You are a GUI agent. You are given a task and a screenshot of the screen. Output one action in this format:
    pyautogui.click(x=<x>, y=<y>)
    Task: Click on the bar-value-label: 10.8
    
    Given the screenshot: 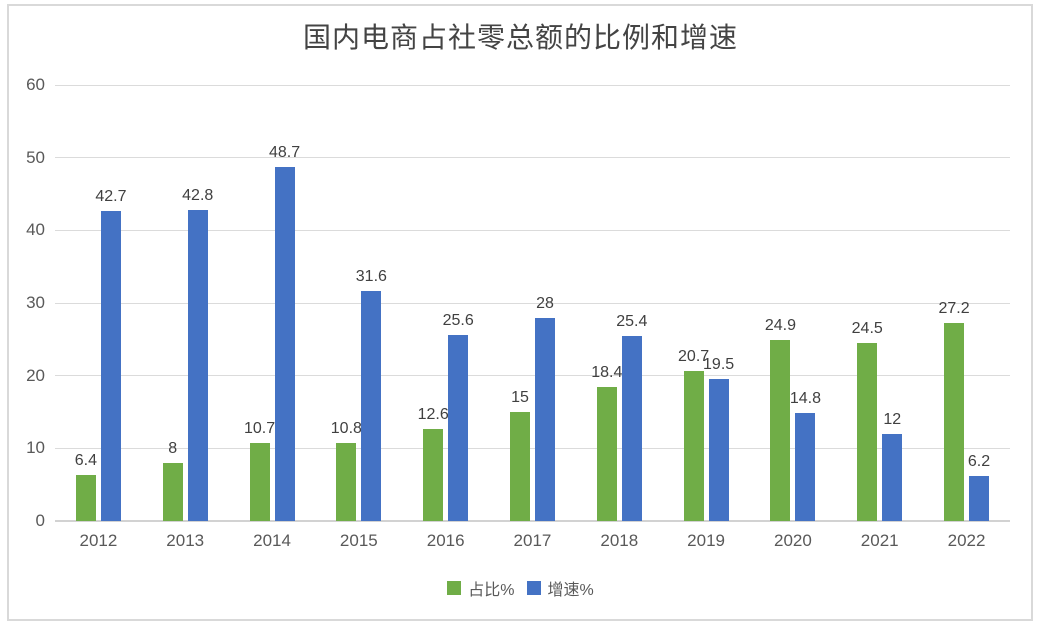 What is the action you would take?
    pyautogui.click(x=346, y=428)
    